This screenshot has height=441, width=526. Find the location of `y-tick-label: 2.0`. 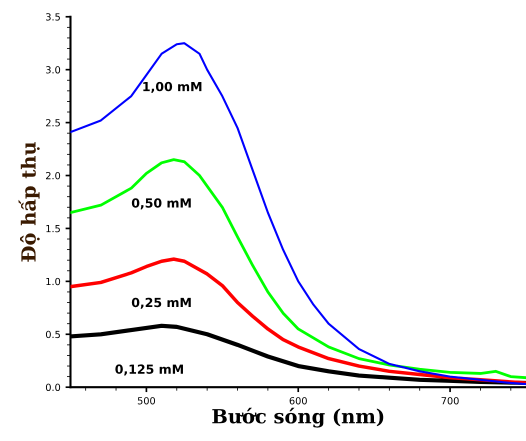

y-tick-label: 2.0 is located at coordinates (53, 176).